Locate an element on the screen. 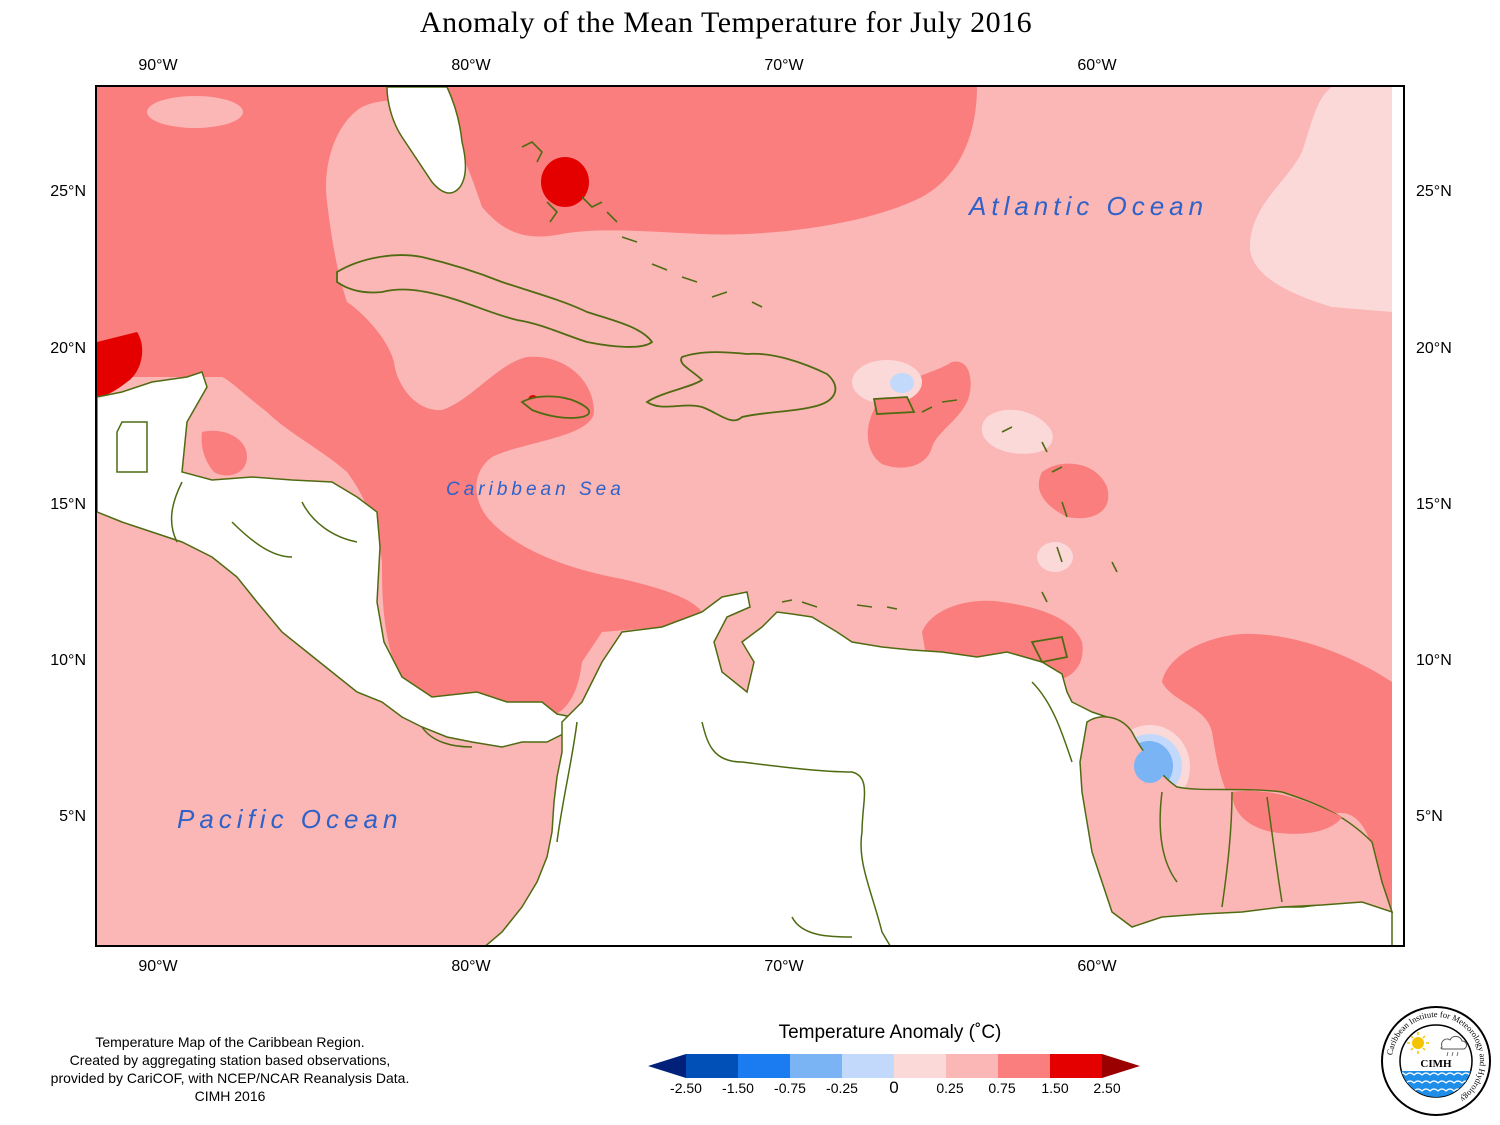 This screenshot has height=1125, width=1500. cloud-icon is located at coordinates (1453, 1042).